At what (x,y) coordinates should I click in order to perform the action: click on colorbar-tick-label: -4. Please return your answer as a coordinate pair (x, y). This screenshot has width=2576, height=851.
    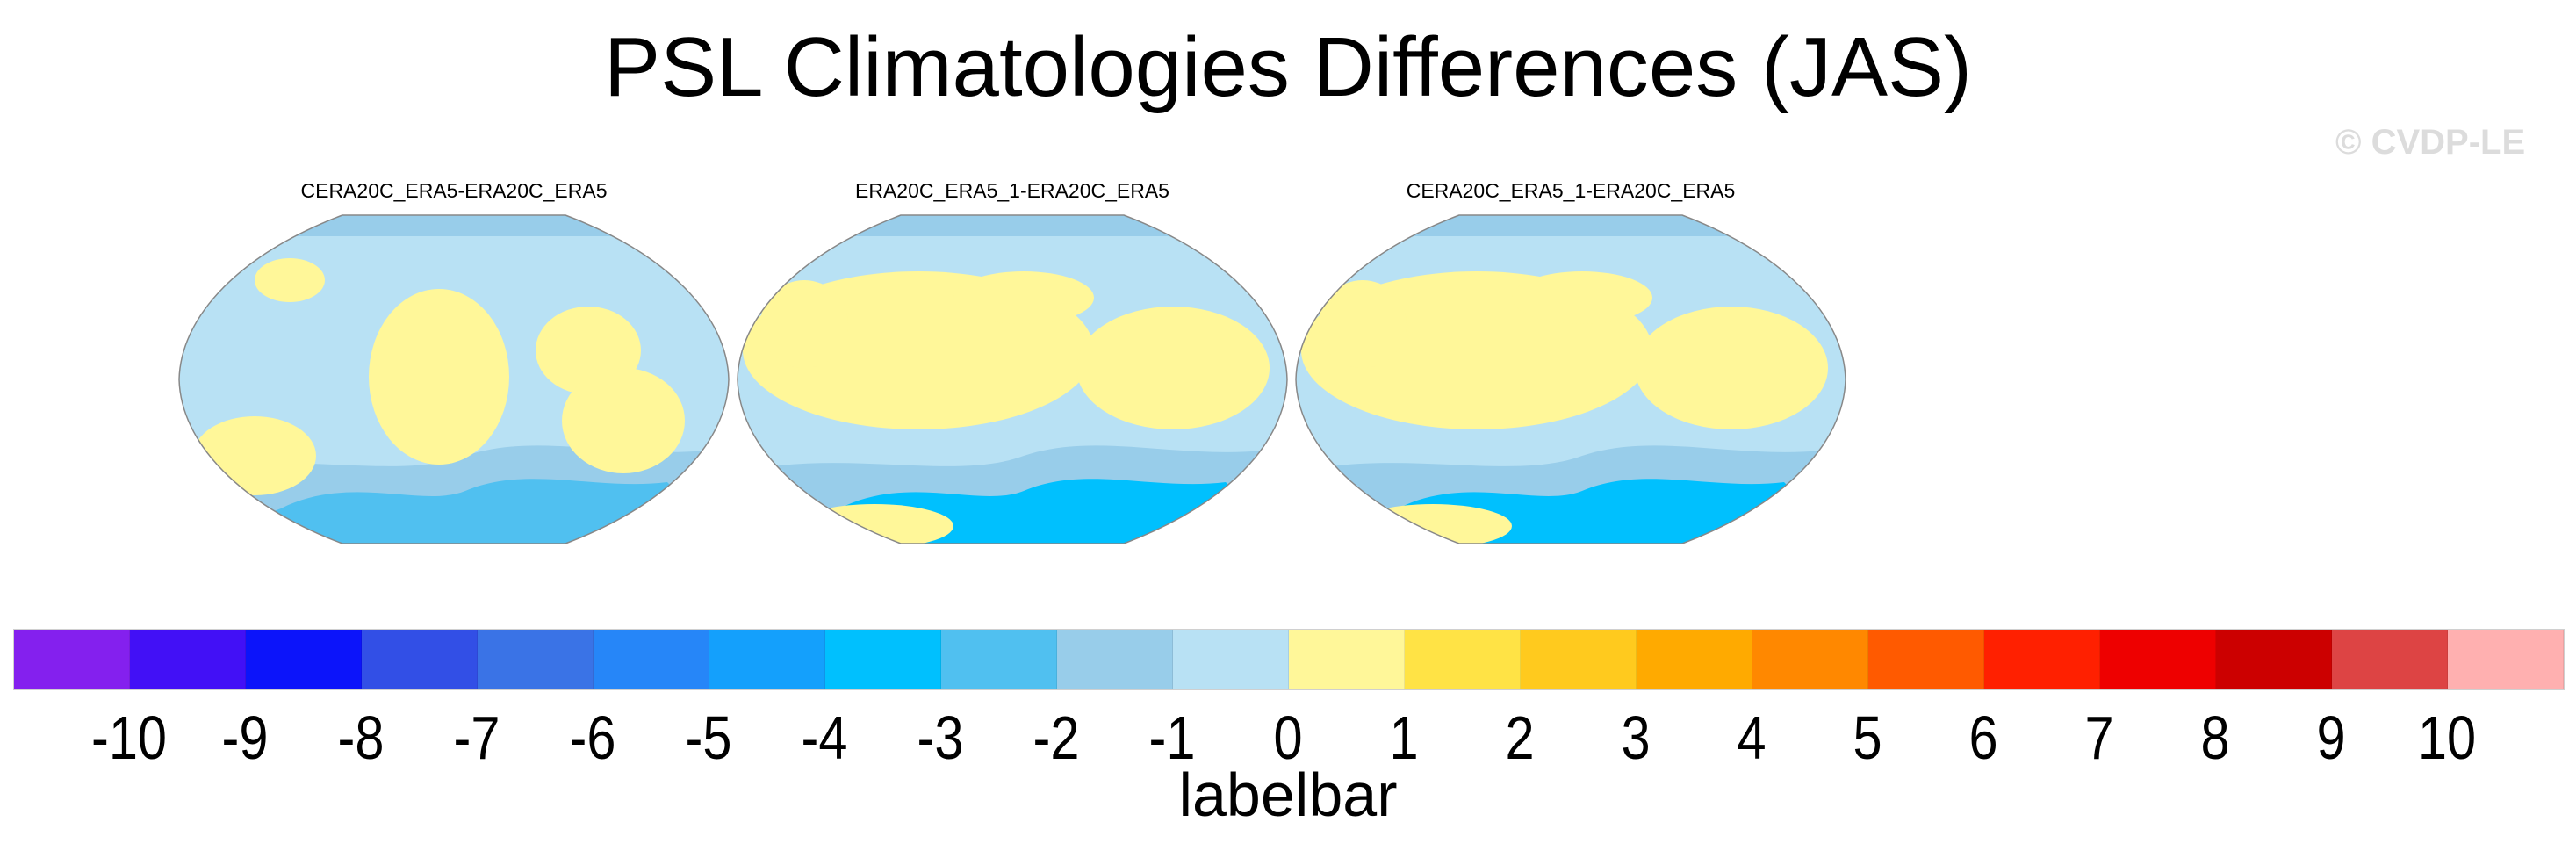
    Looking at the image, I should click on (824, 737).